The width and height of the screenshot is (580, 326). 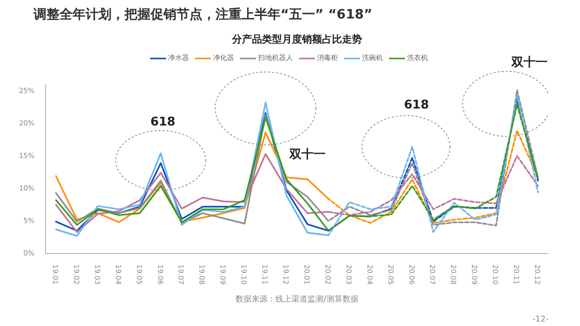 What do you see at coordinates (202, 14) in the screenshot?
I see `chart-title: 调整全年计划，把握促销节点，注重上半年“五一” “618”` at bounding box center [202, 14].